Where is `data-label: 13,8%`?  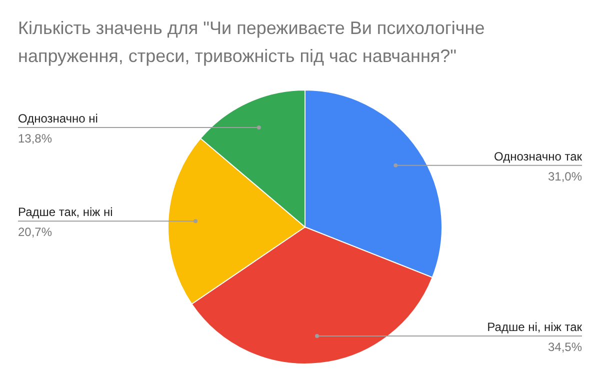 data-label: 13,8% is located at coordinates (35, 139).